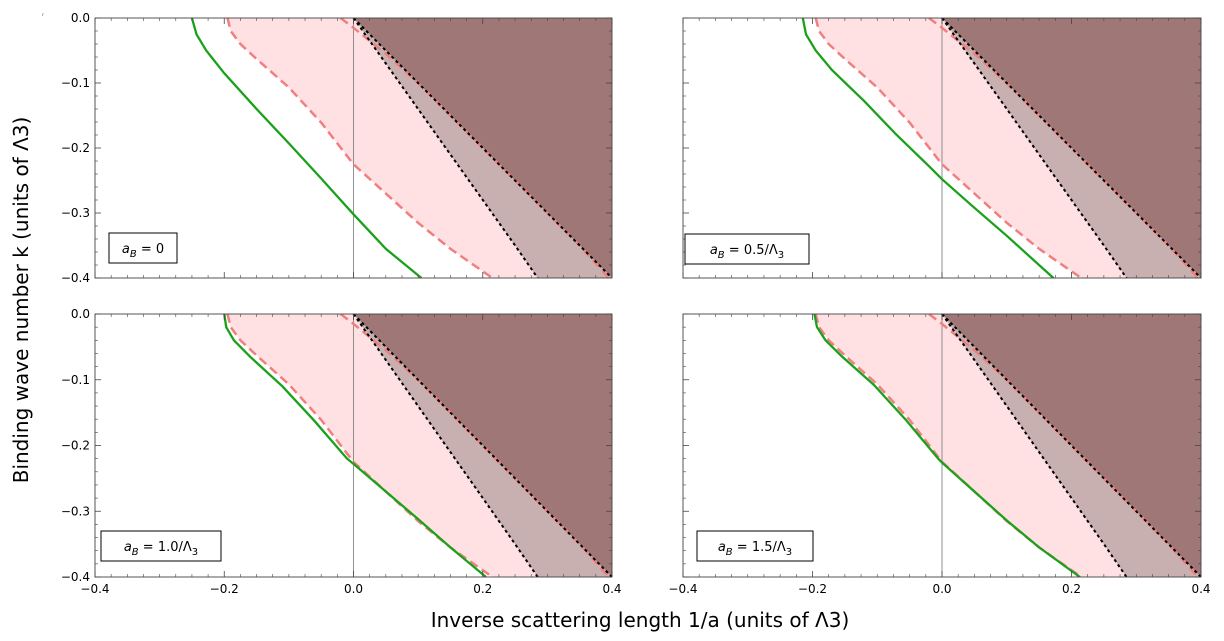 The image size is (1224, 641). I want to click on legend-label: aB = 1.5/Λ3, so click(755, 549).